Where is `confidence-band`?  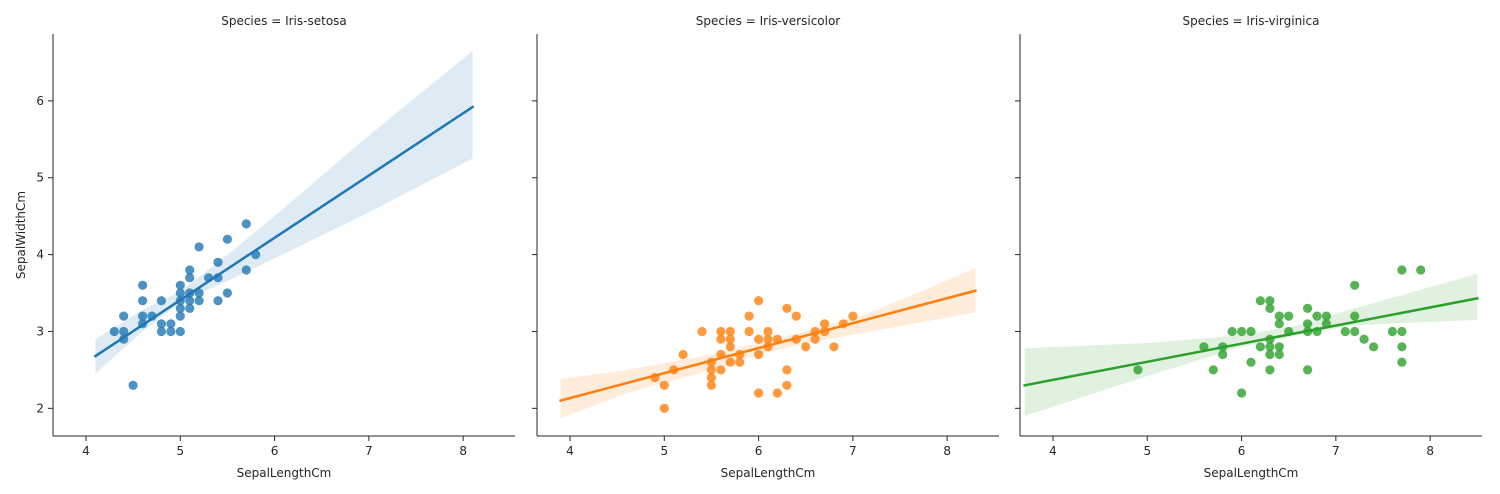 confidence-band is located at coordinates (1251, 344).